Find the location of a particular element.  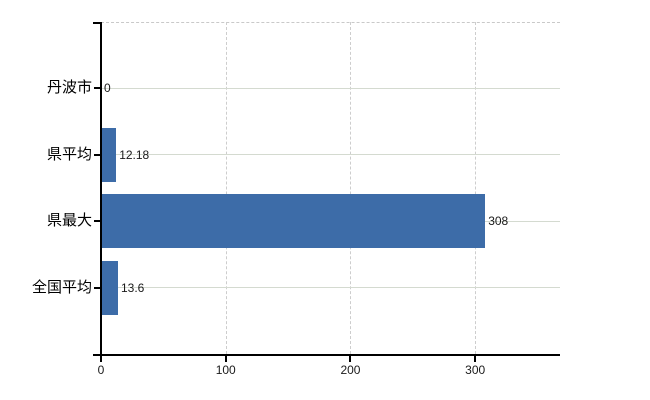

bar-value-label: 308 is located at coordinates (498, 221).